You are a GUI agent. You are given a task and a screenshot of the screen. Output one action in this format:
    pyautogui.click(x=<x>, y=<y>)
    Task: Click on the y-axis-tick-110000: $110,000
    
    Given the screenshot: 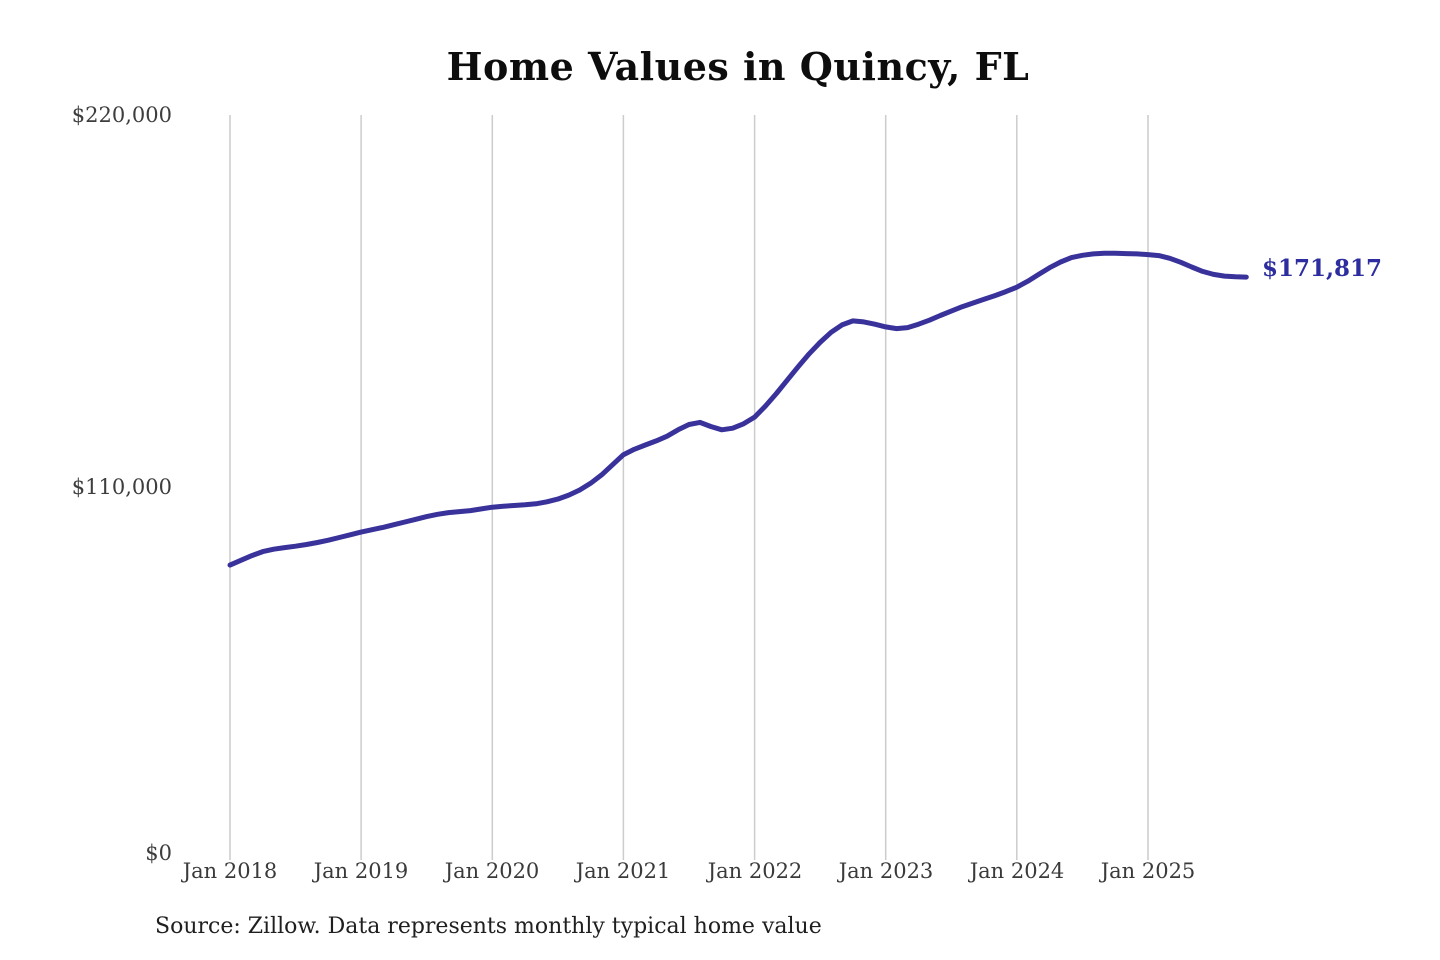 What is the action you would take?
    pyautogui.click(x=121, y=487)
    